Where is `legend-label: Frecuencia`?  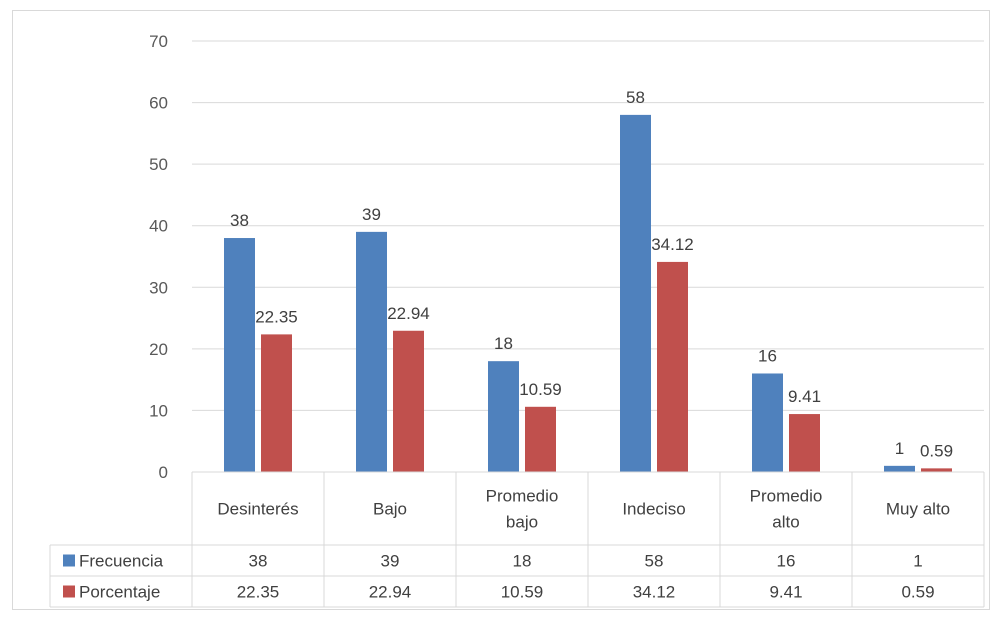 legend-label: Frecuencia is located at coordinates (121, 561).